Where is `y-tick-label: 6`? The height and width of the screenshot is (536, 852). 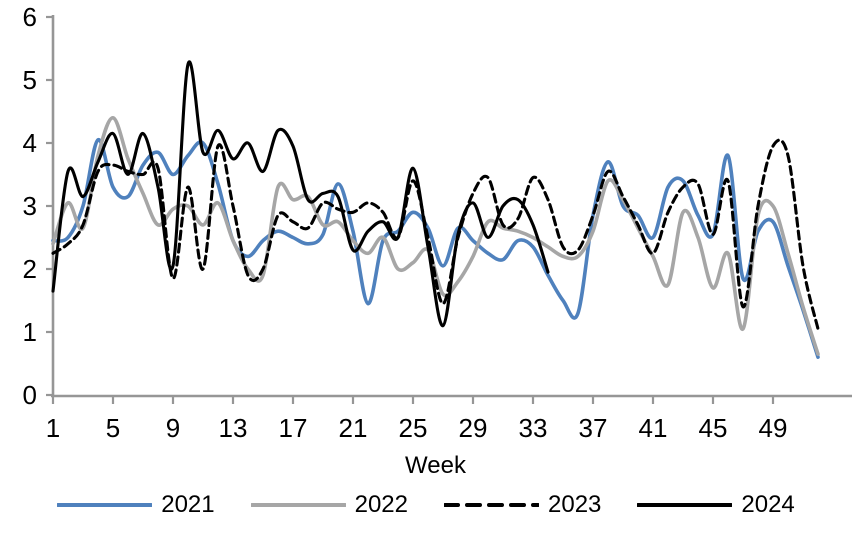
y-tick-label: 6 is located at coordinates (30, 17).